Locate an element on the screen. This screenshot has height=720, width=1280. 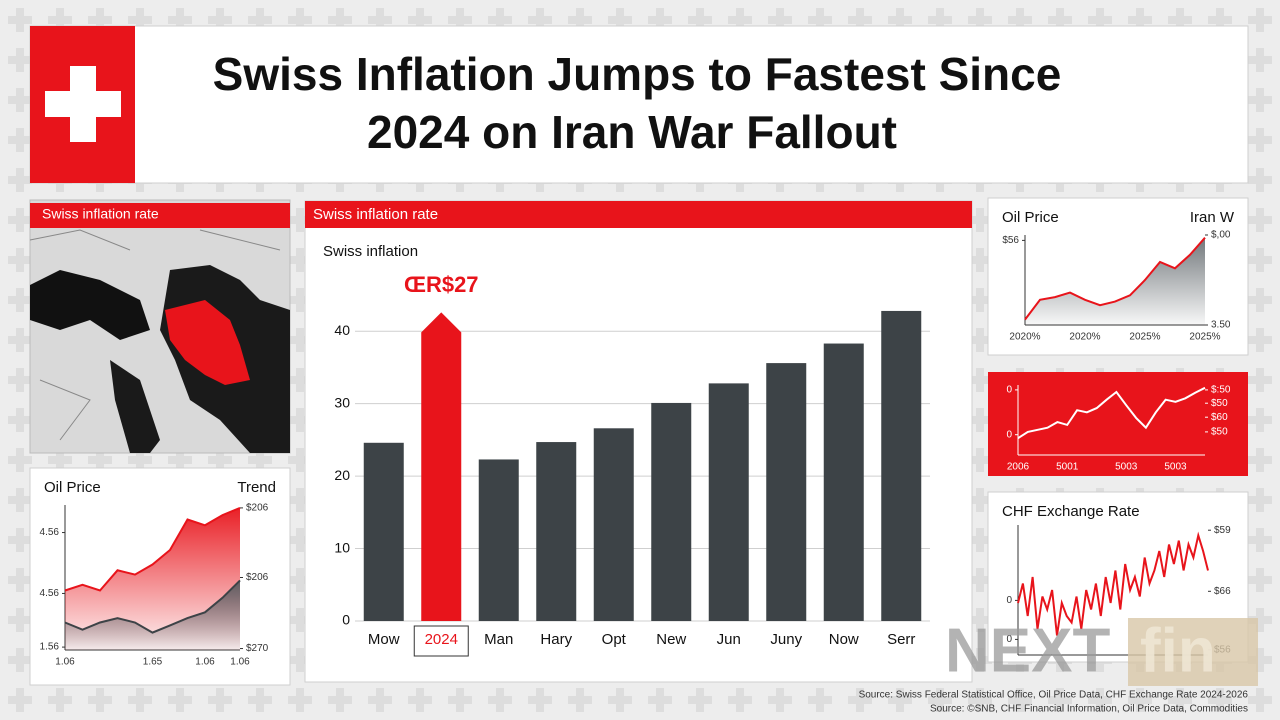
x-tick-label: Opt is located at coordinates (614, 639).